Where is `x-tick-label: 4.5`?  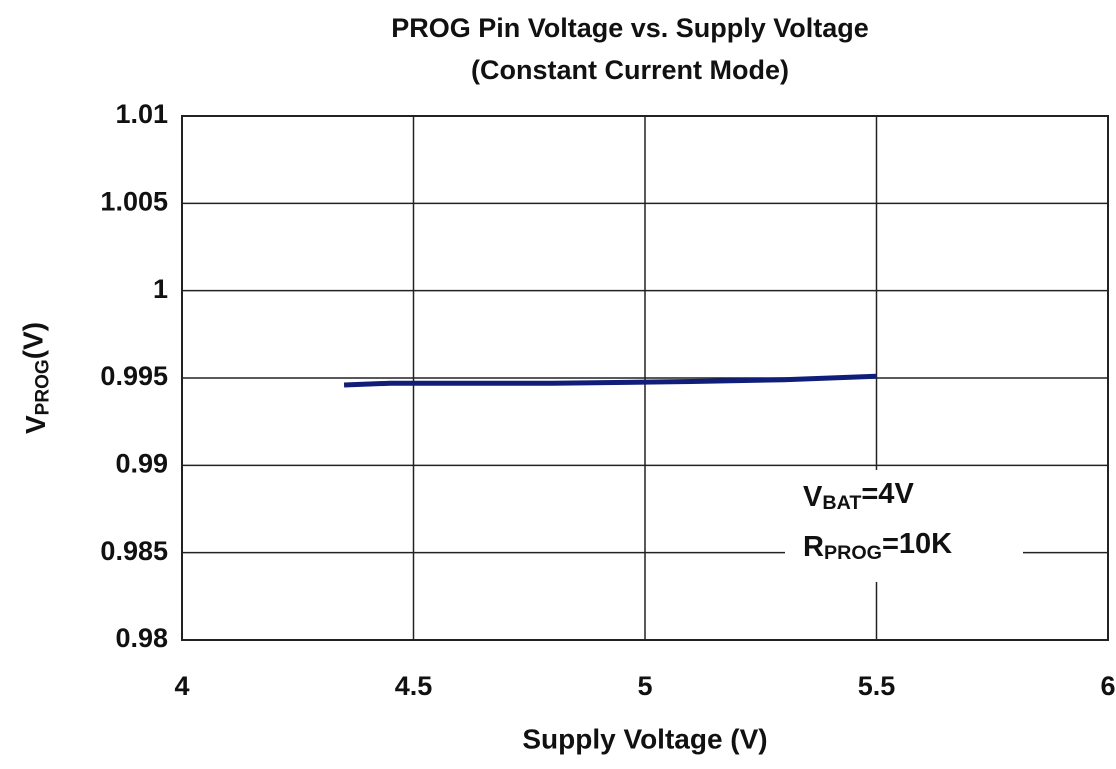 x-tick-label: 4.5 is located at coordinates (414, 686).